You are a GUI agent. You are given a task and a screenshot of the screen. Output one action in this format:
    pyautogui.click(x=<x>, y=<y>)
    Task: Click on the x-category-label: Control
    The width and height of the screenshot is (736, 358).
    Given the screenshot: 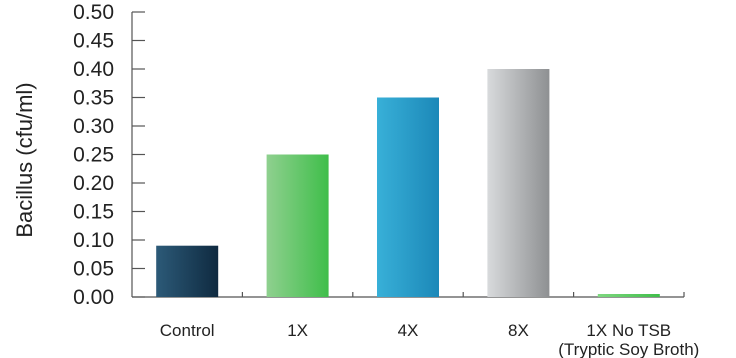 What is the action you would take?
    pyautogui.click(x=187, y=330)
    